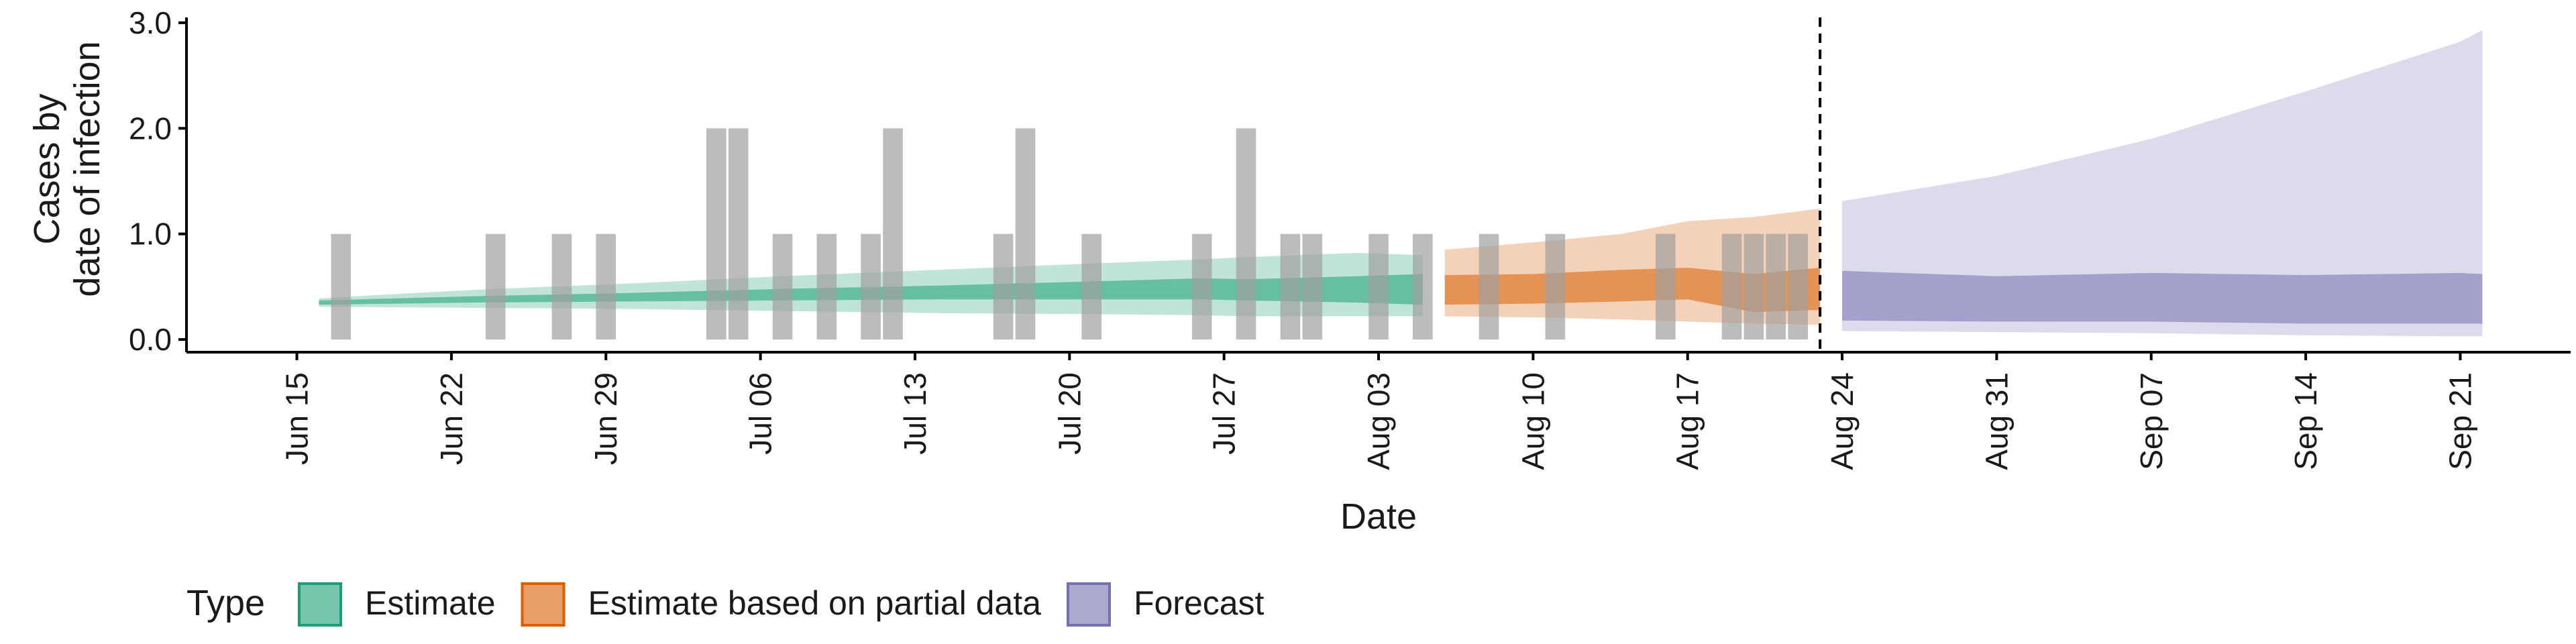  What do you see at coordinates (1842, 421) in the screenshot?
I see `x-tick-label: Aug 24` at bounding box center [1842, 421].